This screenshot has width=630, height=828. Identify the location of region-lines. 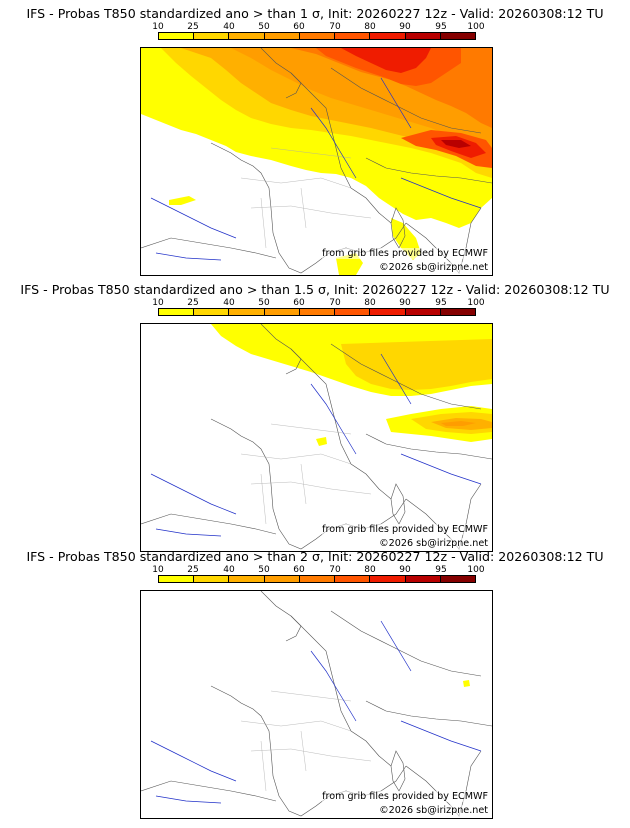
(306, 198).